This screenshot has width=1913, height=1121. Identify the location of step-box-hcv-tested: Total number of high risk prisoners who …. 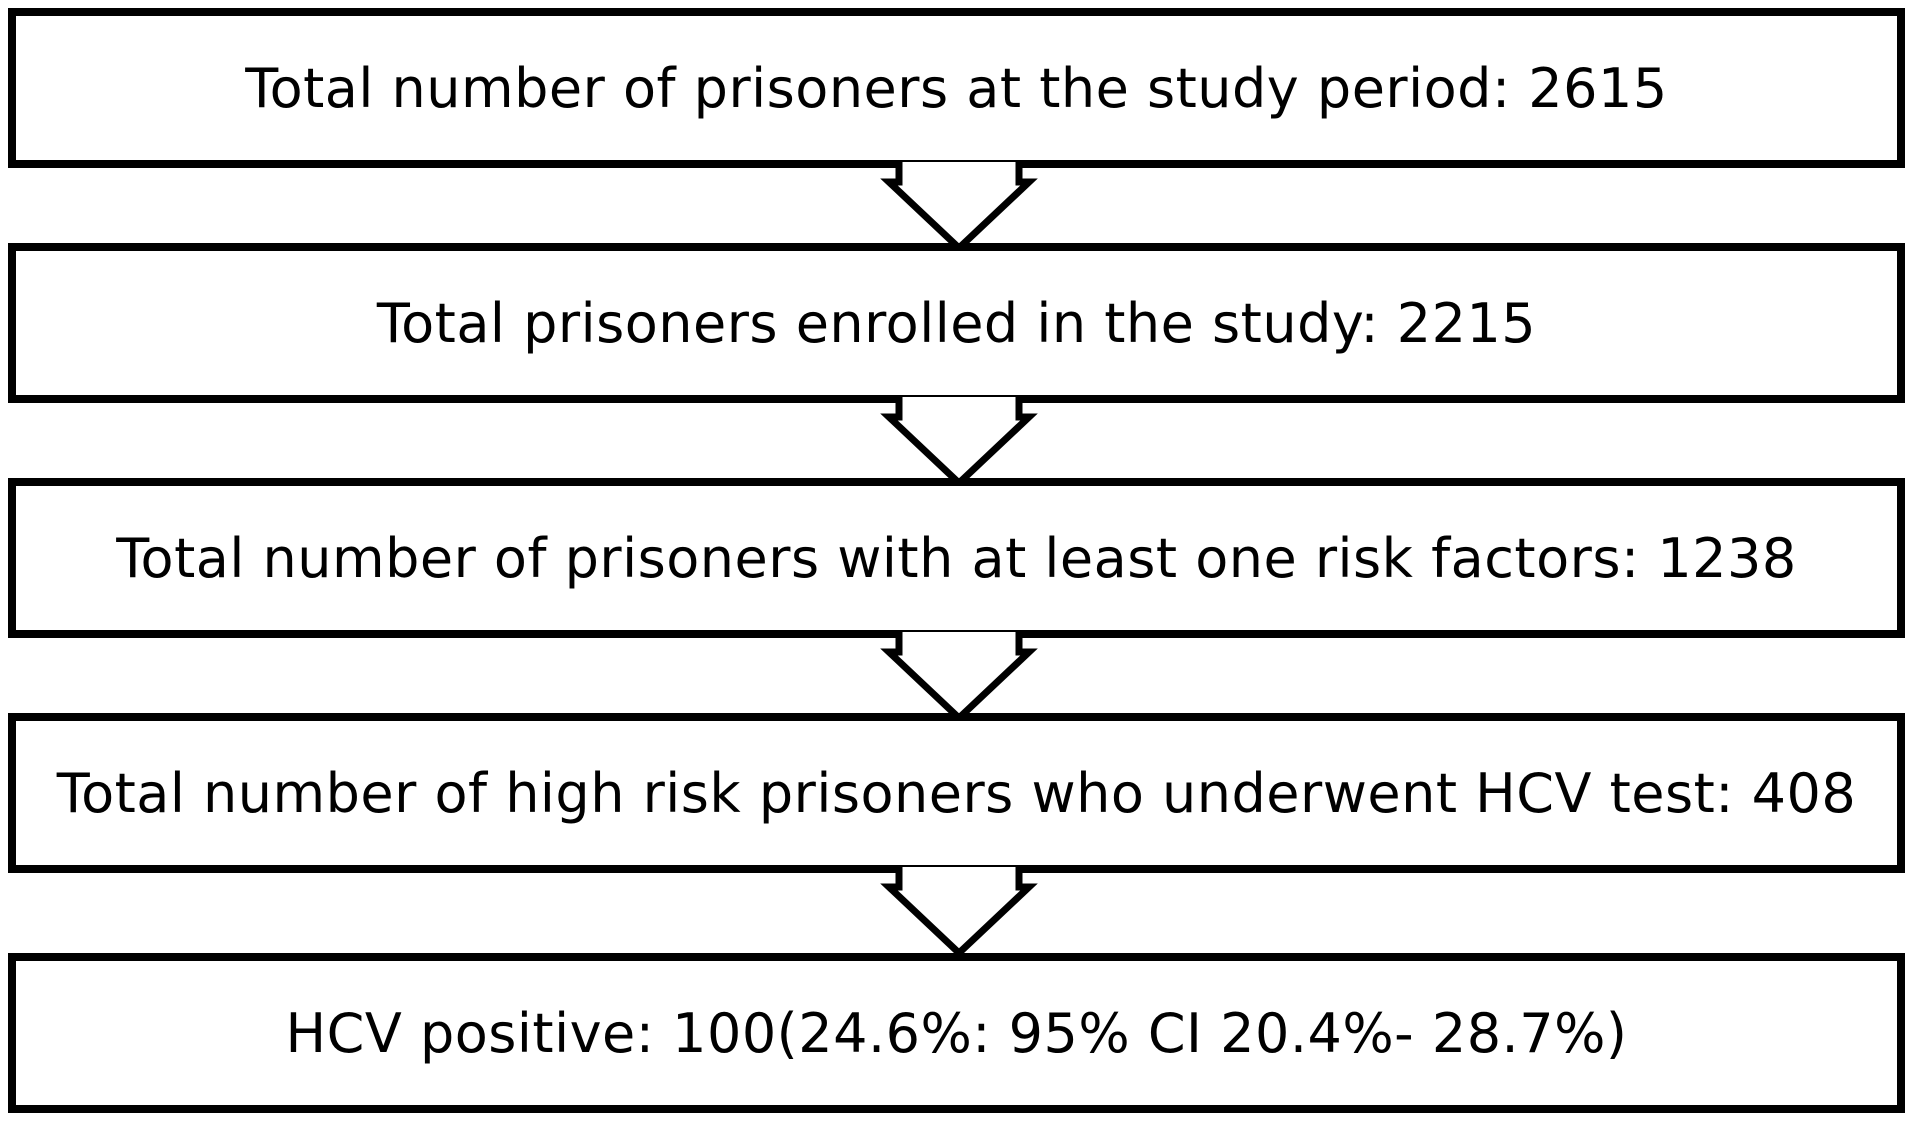
(956, 793).